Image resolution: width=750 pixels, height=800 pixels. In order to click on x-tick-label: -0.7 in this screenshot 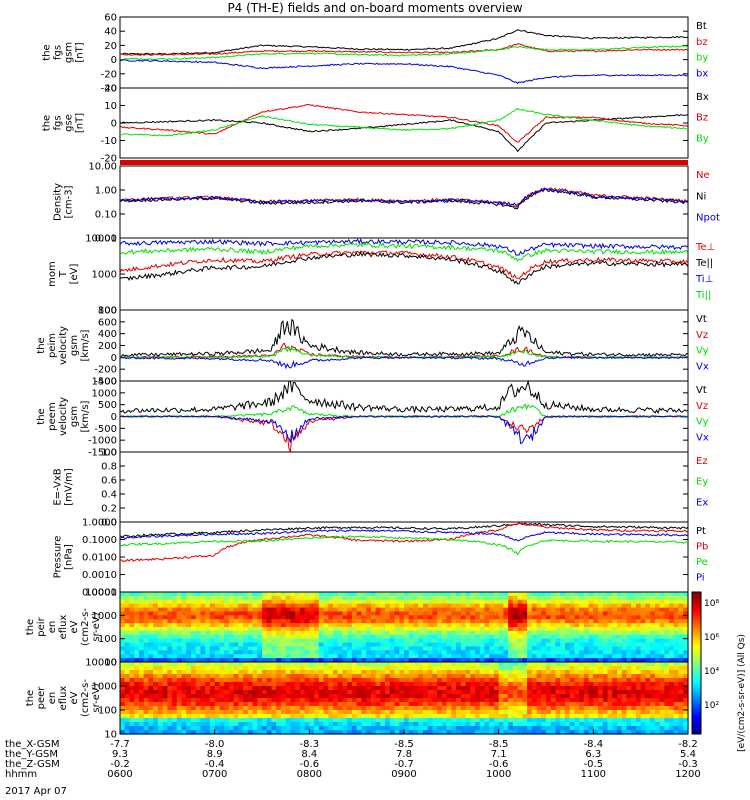, I will do `click(404, 764)`.